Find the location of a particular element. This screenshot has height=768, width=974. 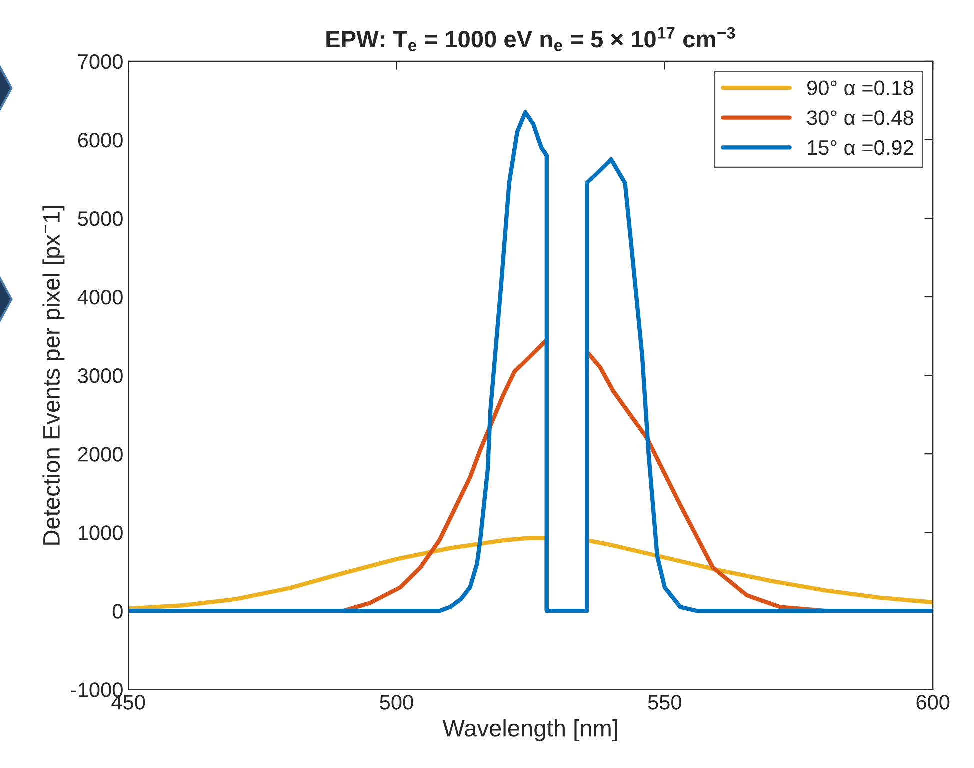

legend-label: 90° α =0.18 is located at coordinates (860, 88).